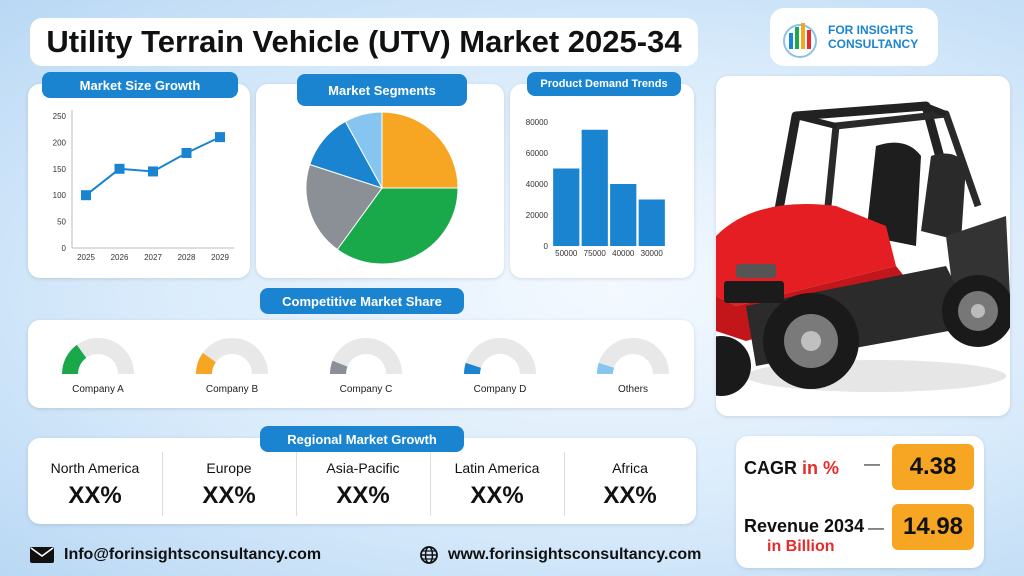 The image size is (1024, 576). What do you see at coordinates (876, 528) in the screenshot?
I see `revenue-dash: —` at bounding box center [876, 528].